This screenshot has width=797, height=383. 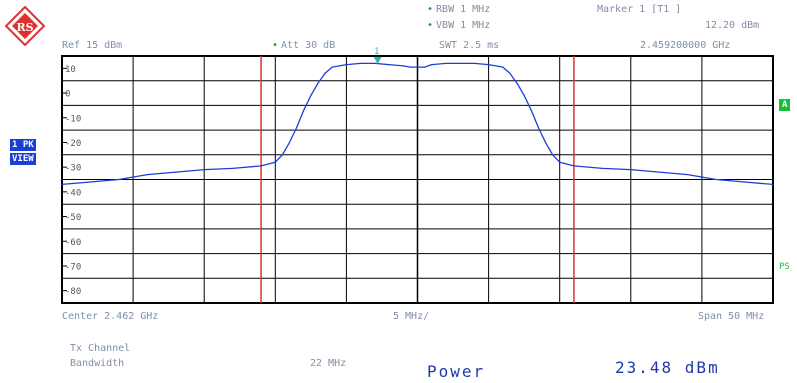 What do you see at coordinates (639, 9) in the screenshot?
I see `marker-label: Marker 1 [T1 ]` at bounding box center [639, 9].